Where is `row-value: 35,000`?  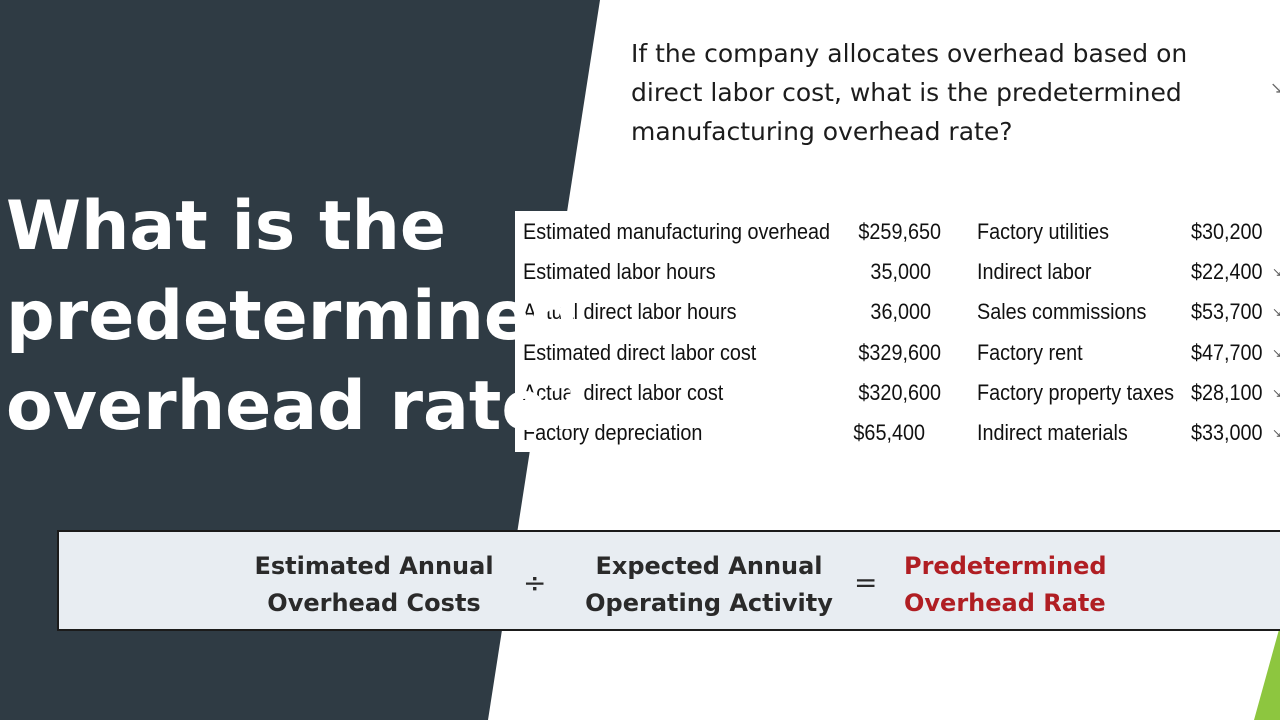 row-value: 35,000 is located at coordinates (900, 271).